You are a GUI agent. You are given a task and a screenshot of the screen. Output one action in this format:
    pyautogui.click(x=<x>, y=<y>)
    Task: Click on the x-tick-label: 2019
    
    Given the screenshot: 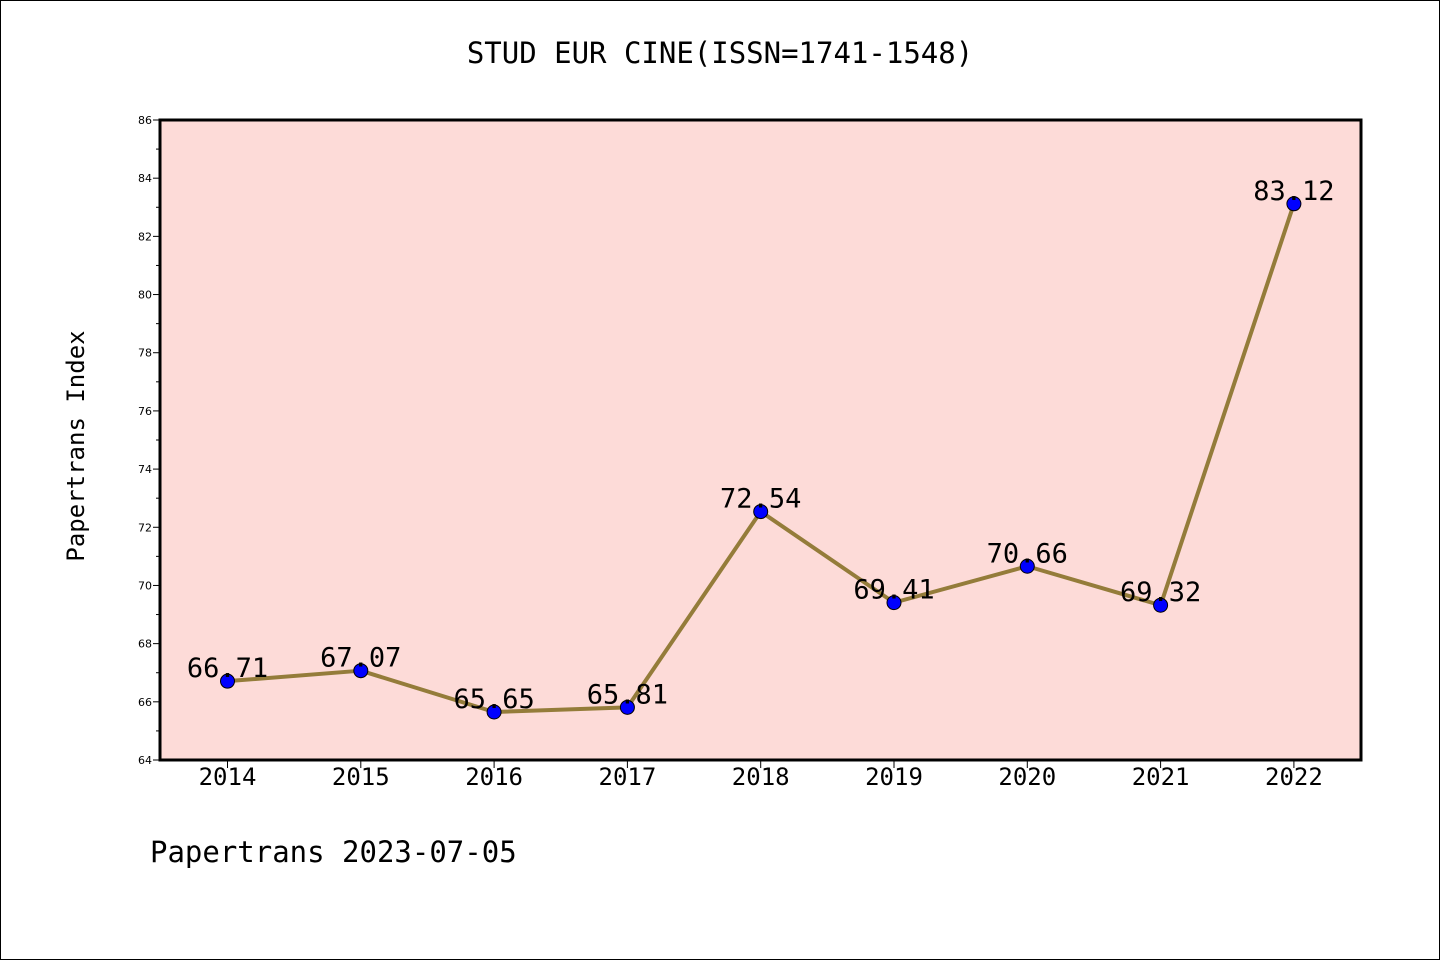 What is the action you would take?
    pyautogui.click(x=894, y=777)
    